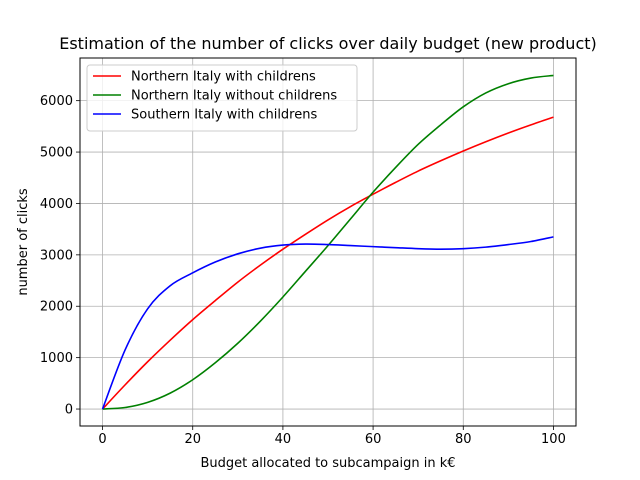  What do you see at coordinates (23, 242) in the screenshot?
I see `y-axis-label: number of clicks` at bounding box center [23, 242].